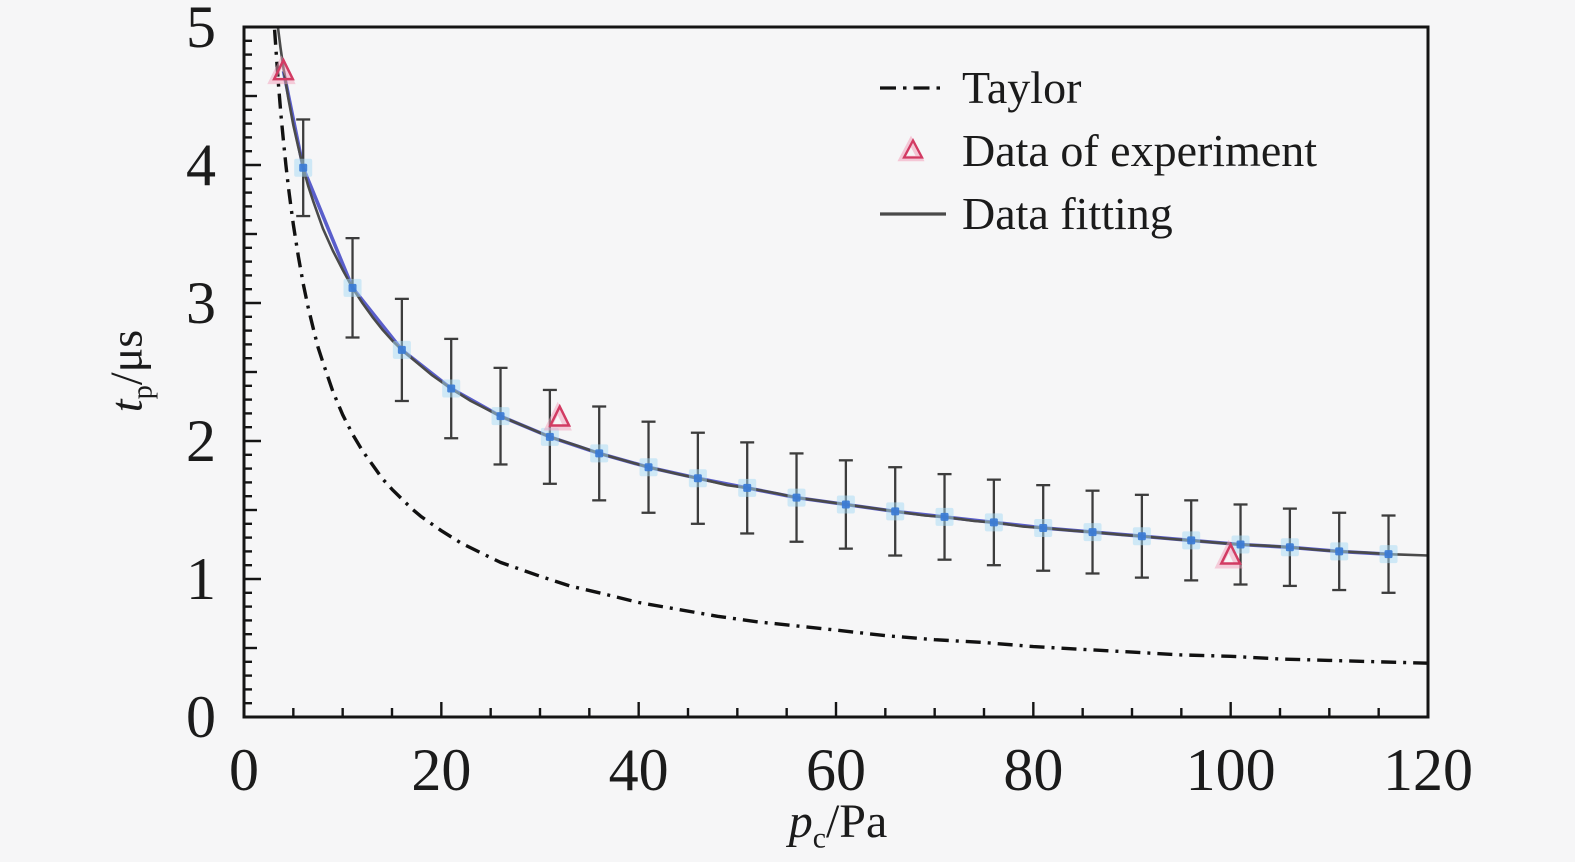 The width and height of the screenshot is (1575, 862). I want to click on y-tick-label: 5, so click(201, 30).